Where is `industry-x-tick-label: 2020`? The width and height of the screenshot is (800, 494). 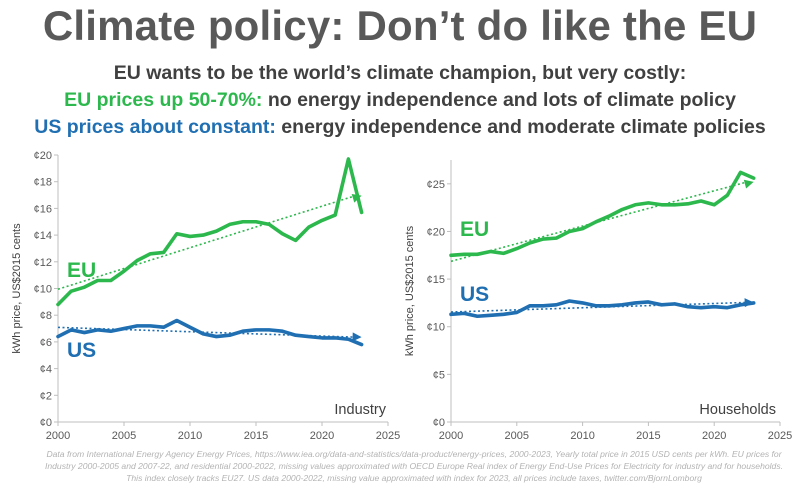
industry-x-tick-label: 2020 is located at coordinates (322, 436).